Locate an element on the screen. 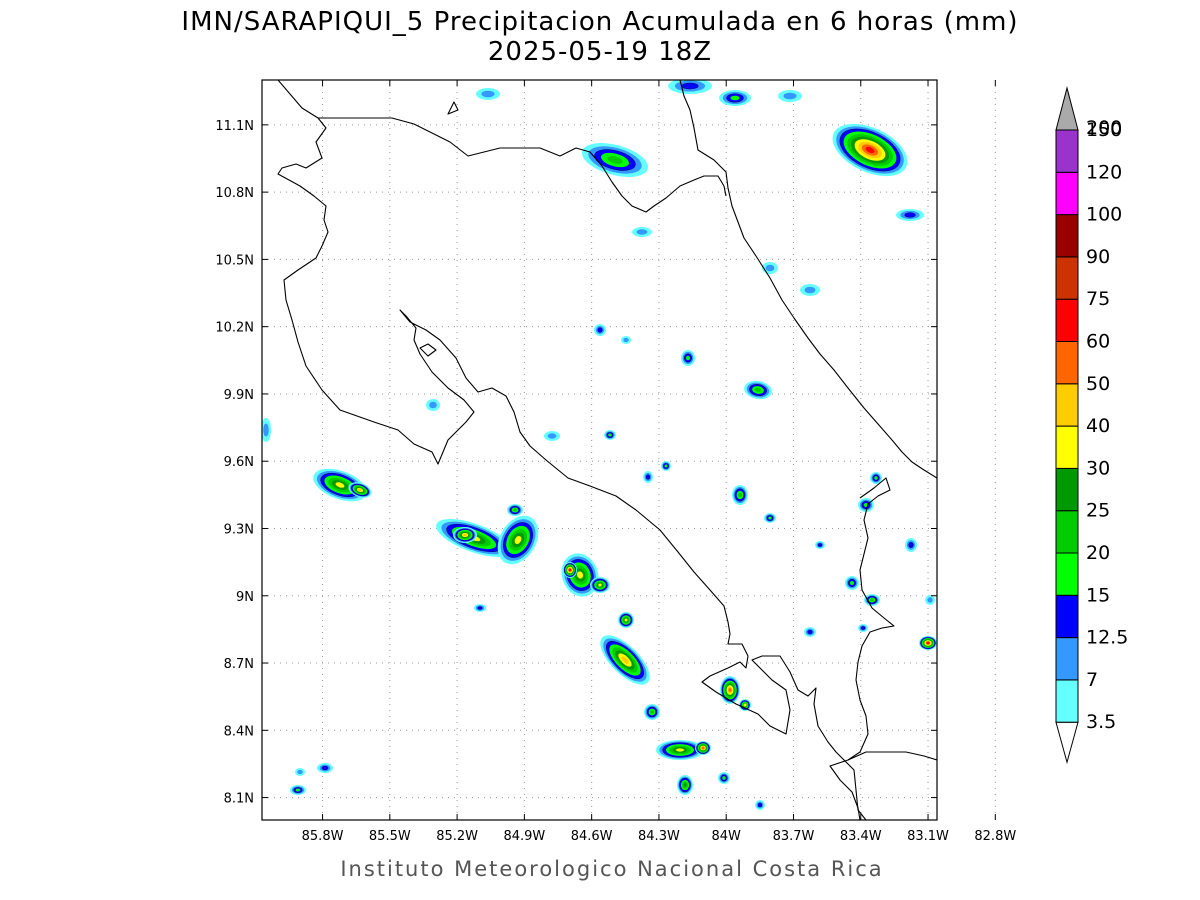 The height and width of the screenshot is (900, 1200). y-tick-label: 10.5N is located at coordinates (234, 260).